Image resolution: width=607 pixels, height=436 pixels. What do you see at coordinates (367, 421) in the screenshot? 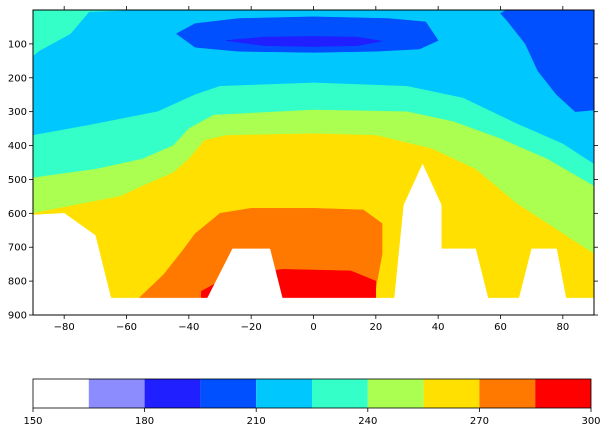
I see `colorbar-tick-label: 240` at bounding box center [367, 421].